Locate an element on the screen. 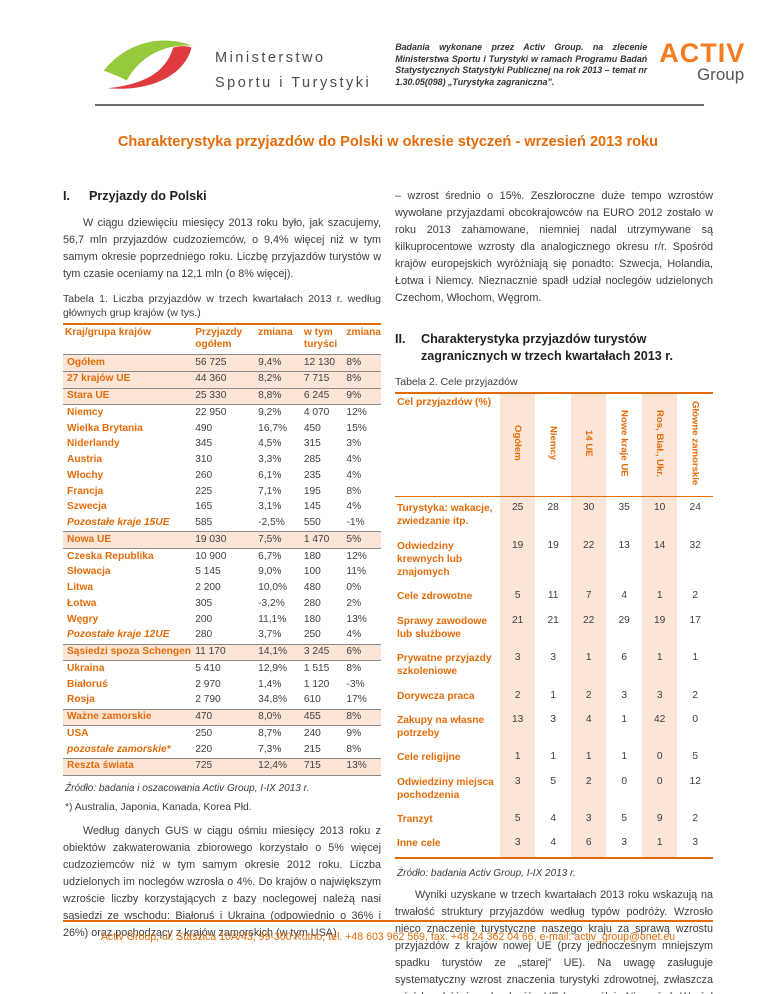  table2-cell-0: 25 is located at coordinates (517, 515).